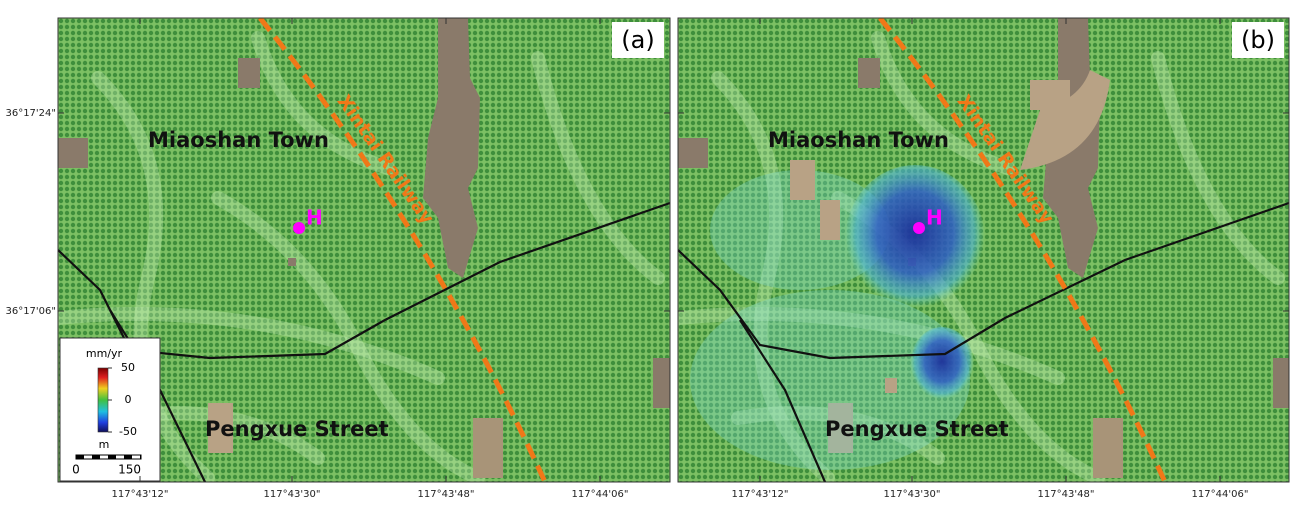 The width and height of the screenshot is (1306, 512). What do you see at coordinates (76, 470) in the screenshot?
I see `scale-label: 0` at bounding box center [76, 470].